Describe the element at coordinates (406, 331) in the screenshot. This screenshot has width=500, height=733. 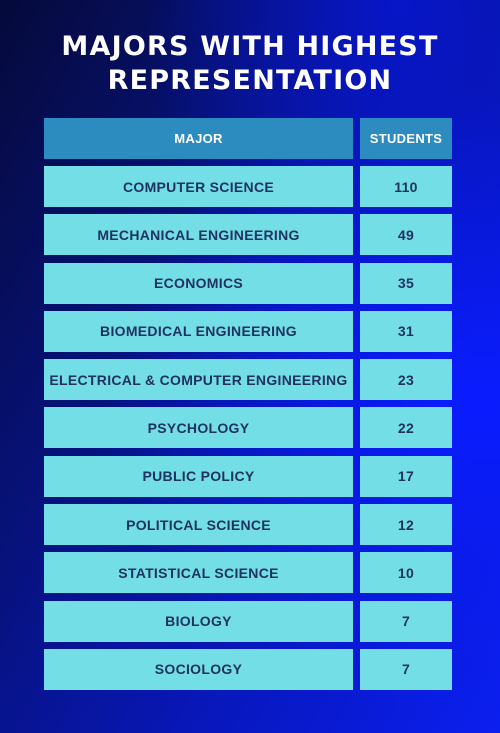
I see `students-cell: 31` at that location.